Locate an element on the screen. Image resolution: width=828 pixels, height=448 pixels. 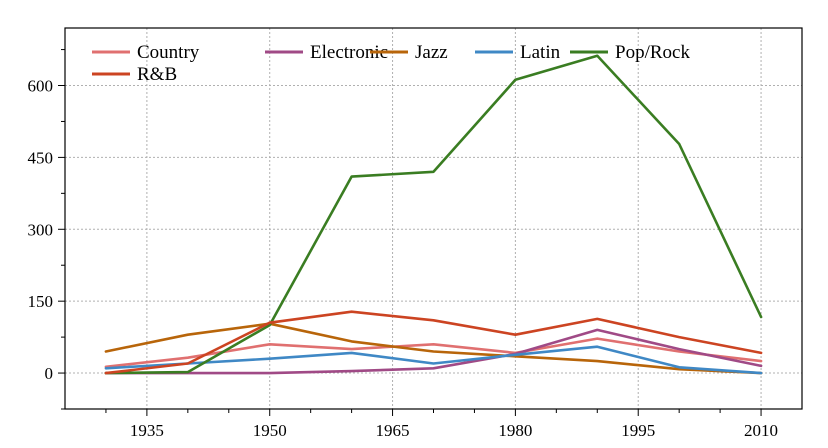
y-axis: 0 150 300 450 600 is located at coordinates (46, 229).